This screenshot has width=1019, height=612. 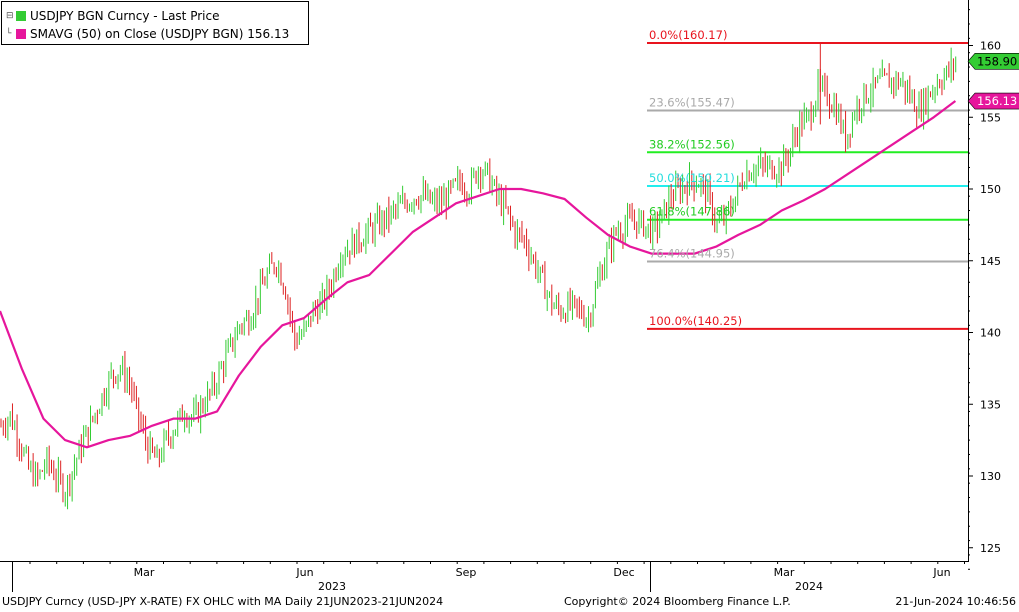 What do you see at coordinates (990, 548) in the screenshot?
I see `y-tick-label: 125` at bounding box center [990, 548].